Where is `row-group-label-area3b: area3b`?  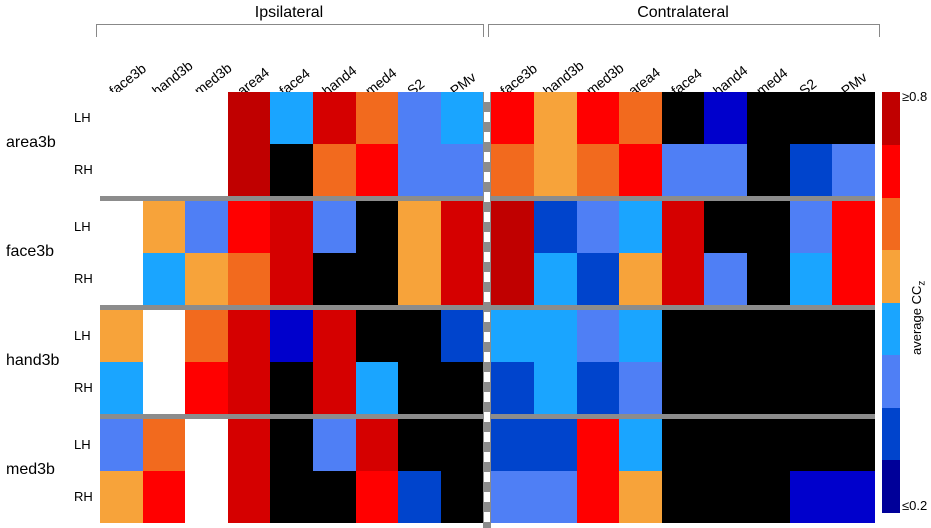
row-group-label-area3b: area3b is located at coordinates (31, 142).